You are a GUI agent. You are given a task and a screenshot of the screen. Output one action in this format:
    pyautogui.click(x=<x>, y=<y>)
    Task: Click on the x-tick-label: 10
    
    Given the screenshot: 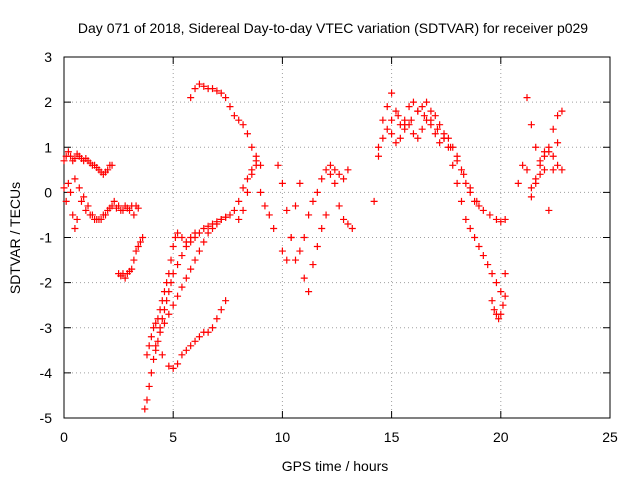 What is the action you would take?
    pyautogui.click(x=283, y=437)
    